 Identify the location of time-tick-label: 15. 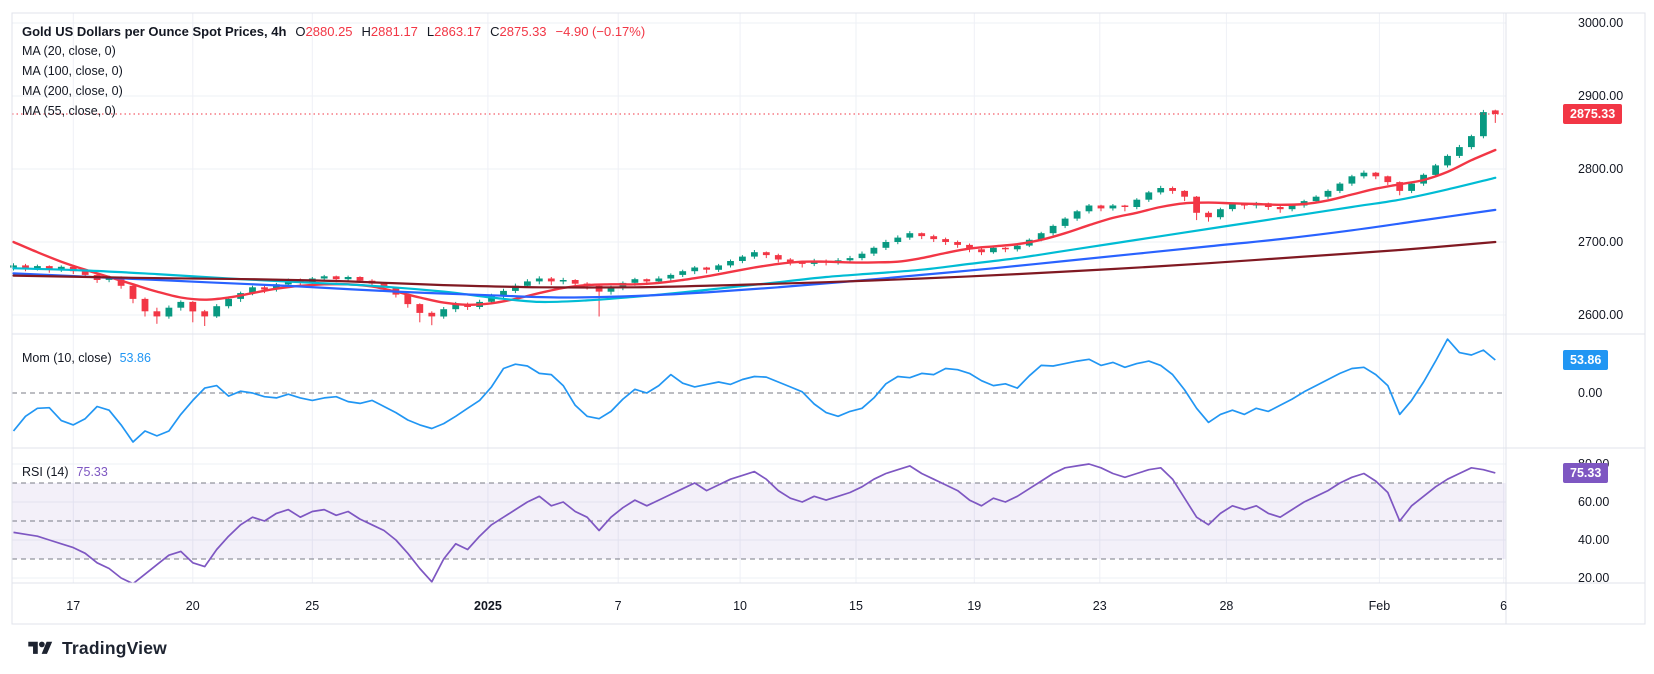
(856, 606).